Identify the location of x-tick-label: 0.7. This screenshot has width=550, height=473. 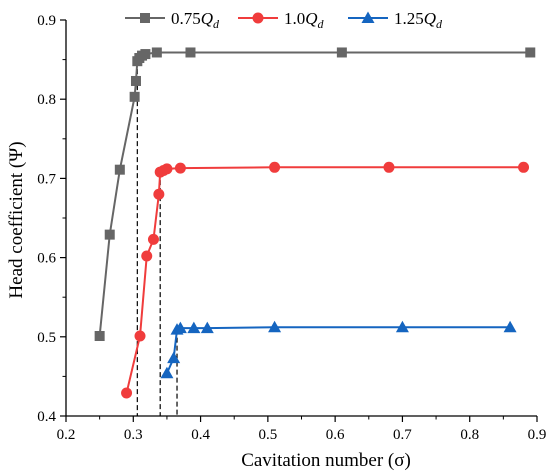
(402, 435).